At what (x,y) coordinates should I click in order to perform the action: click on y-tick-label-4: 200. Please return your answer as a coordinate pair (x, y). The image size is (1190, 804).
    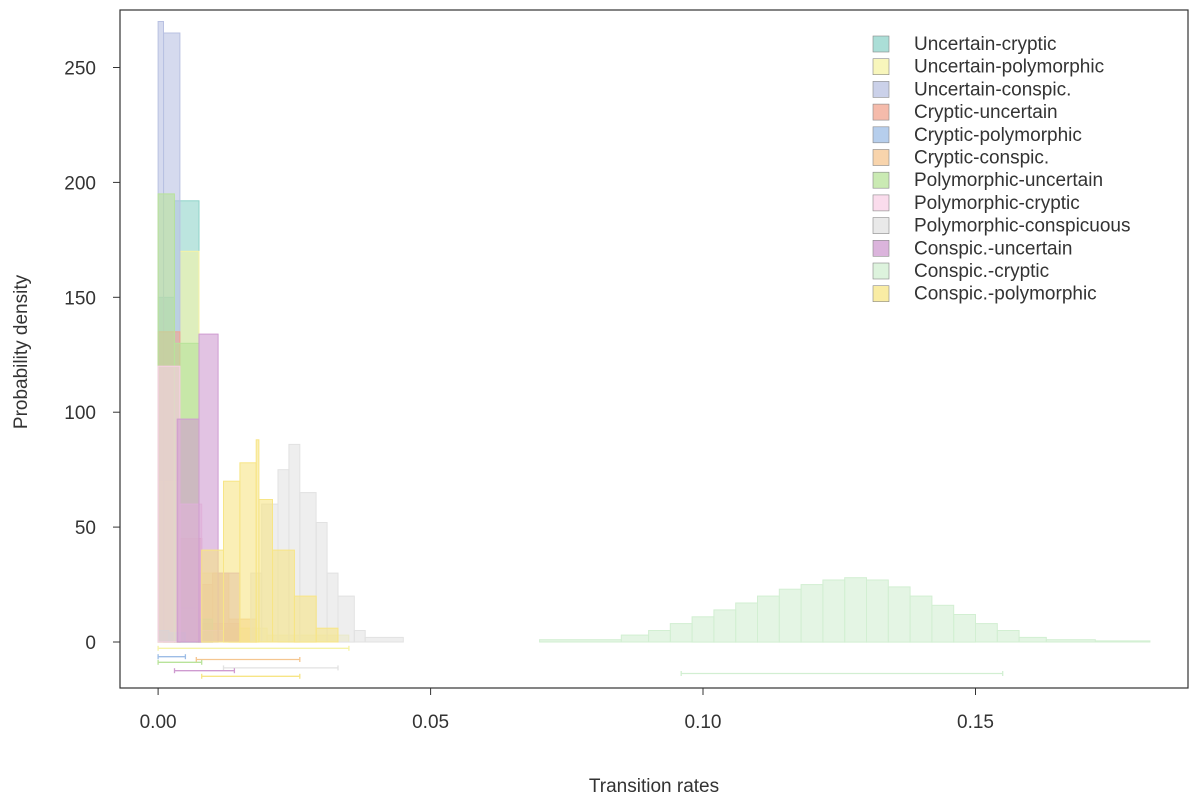
    Looking at the image, I should click on (80, 183).